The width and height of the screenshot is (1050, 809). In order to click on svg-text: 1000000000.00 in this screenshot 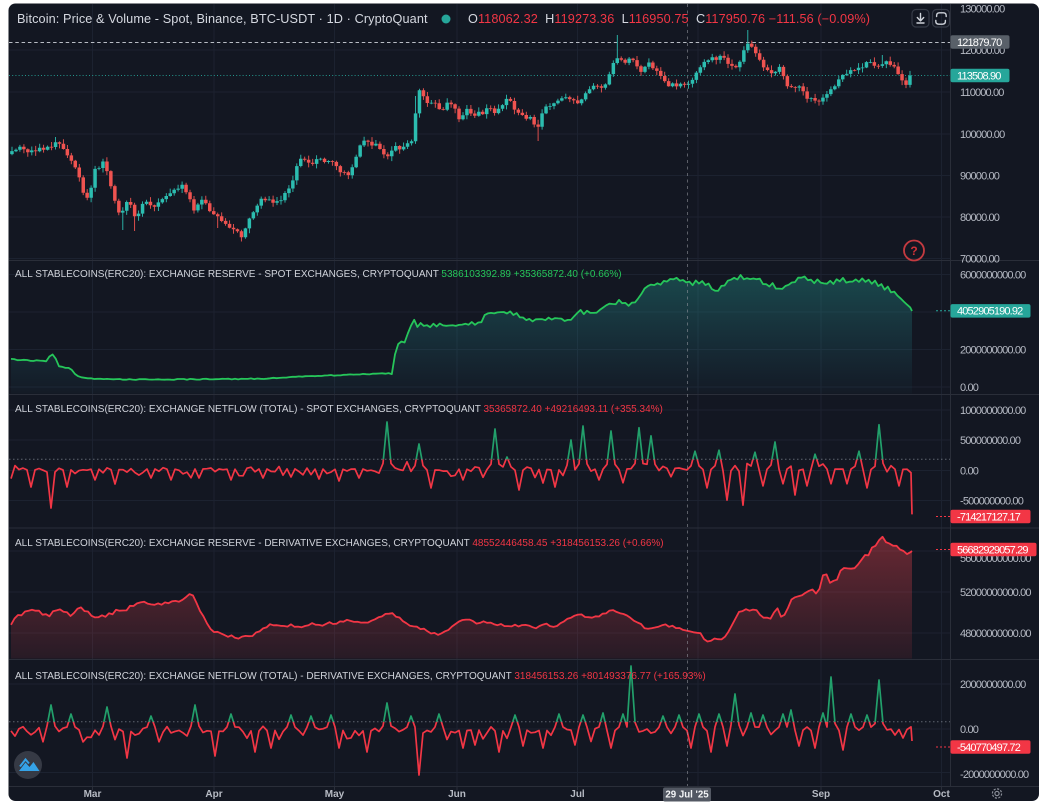, I will do `click(993, 411)`.